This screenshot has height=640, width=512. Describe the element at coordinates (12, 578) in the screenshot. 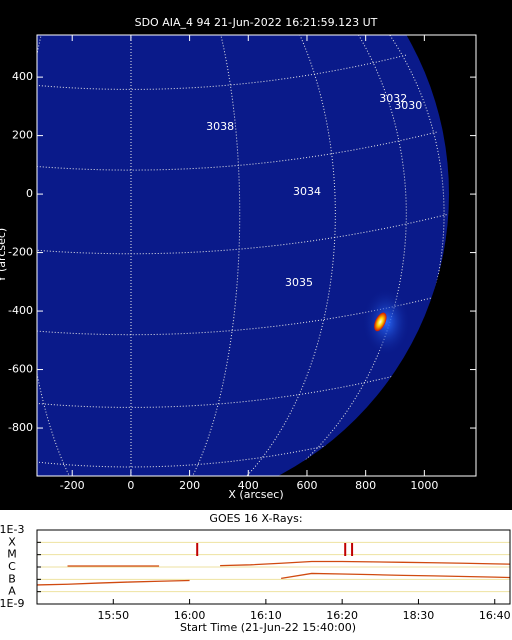

I see `y-tick-label: B` at that location.